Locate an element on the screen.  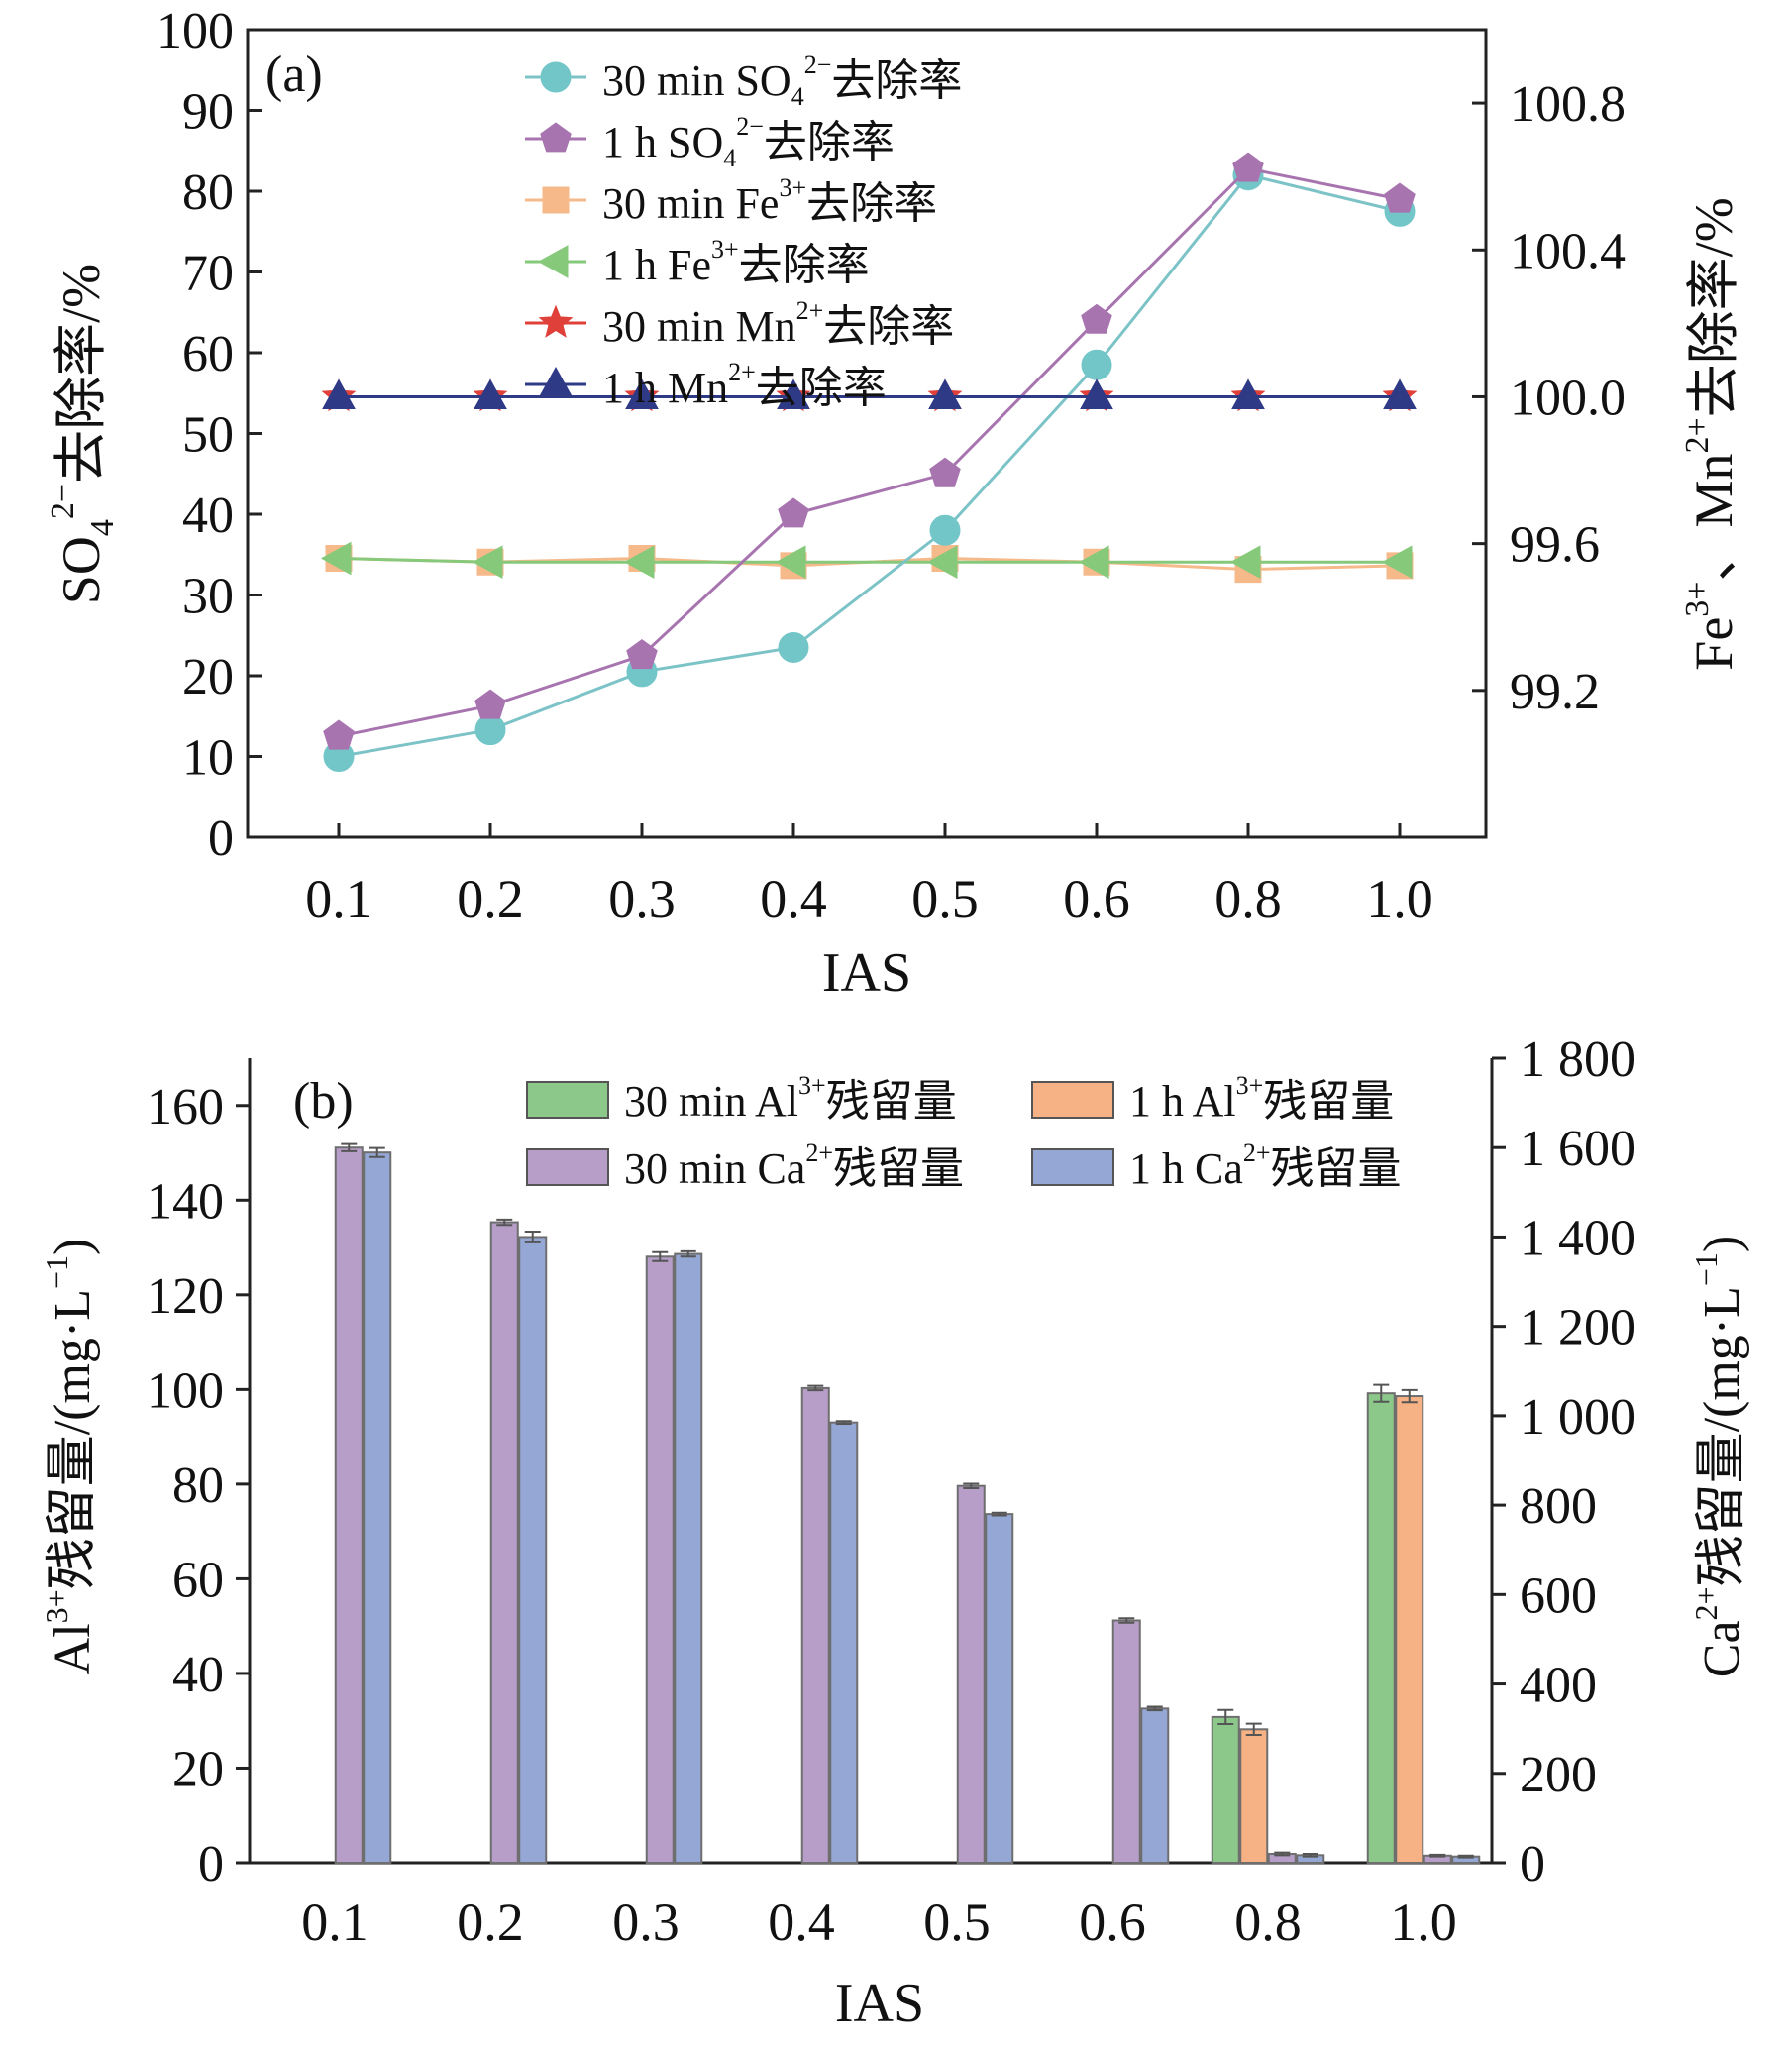
legend-swatch-ca_1h is located at coordinates (1073, 1167).